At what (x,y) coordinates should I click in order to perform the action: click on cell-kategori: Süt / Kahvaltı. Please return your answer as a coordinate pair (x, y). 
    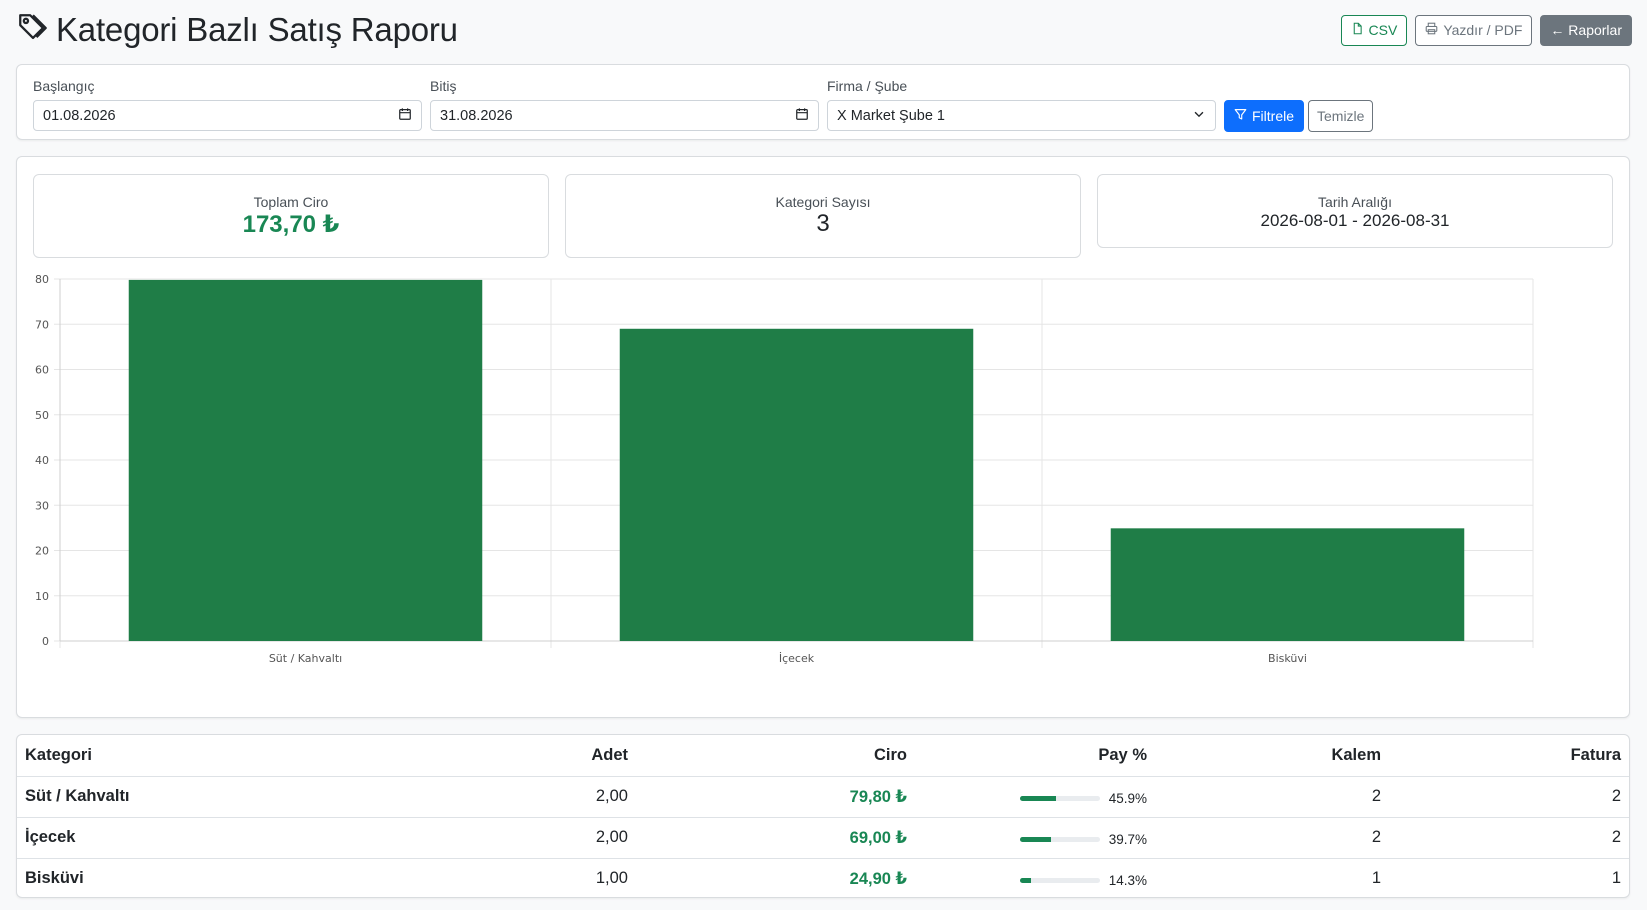
    Looking at the image, I should click on (256, 797).